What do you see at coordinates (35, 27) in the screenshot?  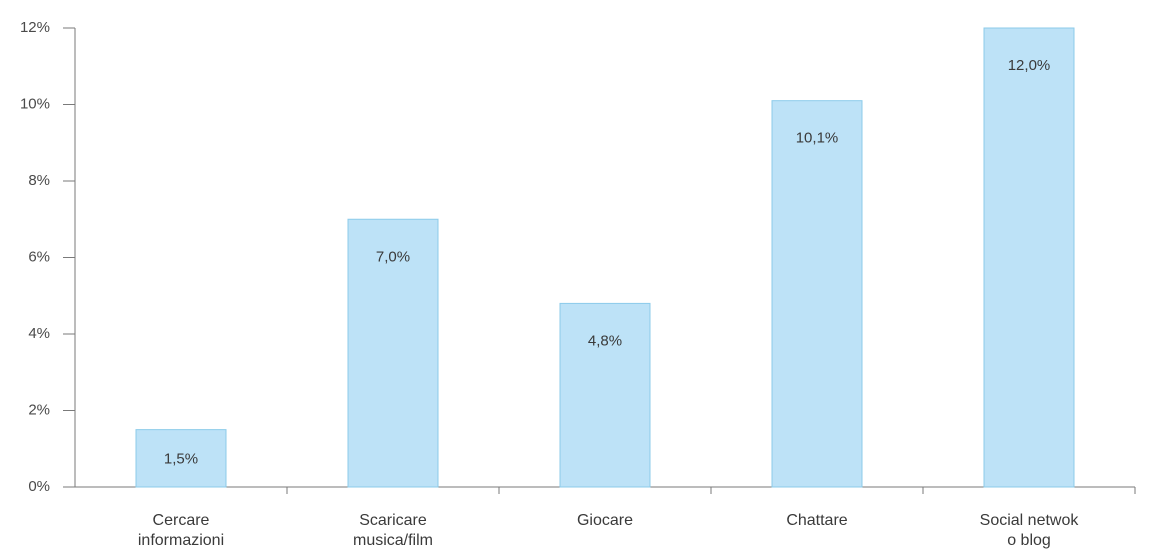 I see `y-tick-label: 12%` at bounding box center [35, 27].